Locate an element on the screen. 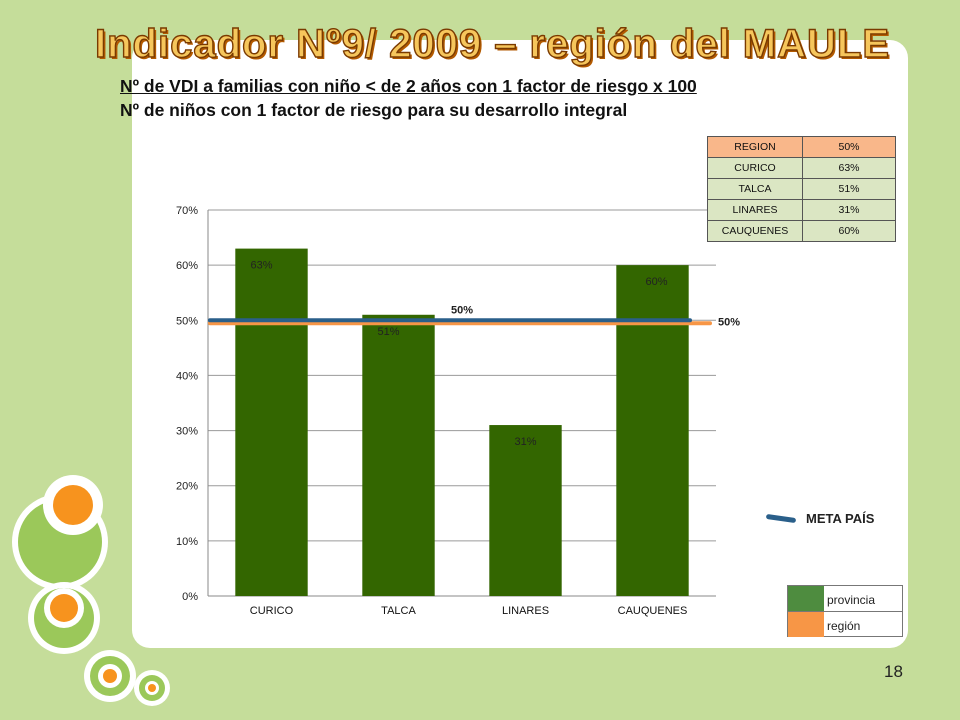 The height and width of the screenshot is (720, 960). y-tick-label: 40% is located at coordinates (187, 376).